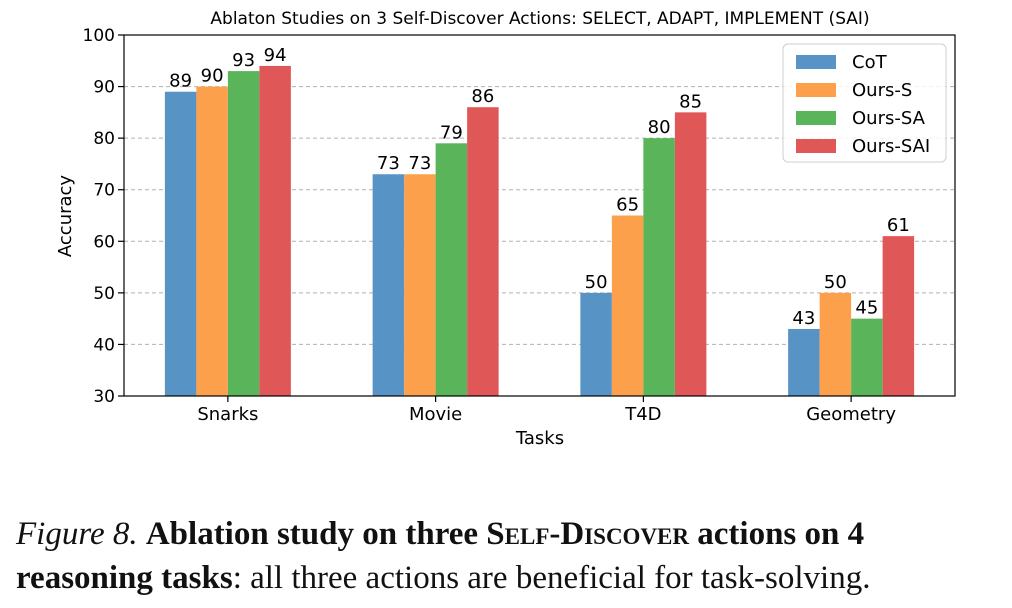 This screenshot has height=608, width=1012. Describe the element at coordinates (451, 132) in the screenshot. I see `bar-value-label: 79` at that location.